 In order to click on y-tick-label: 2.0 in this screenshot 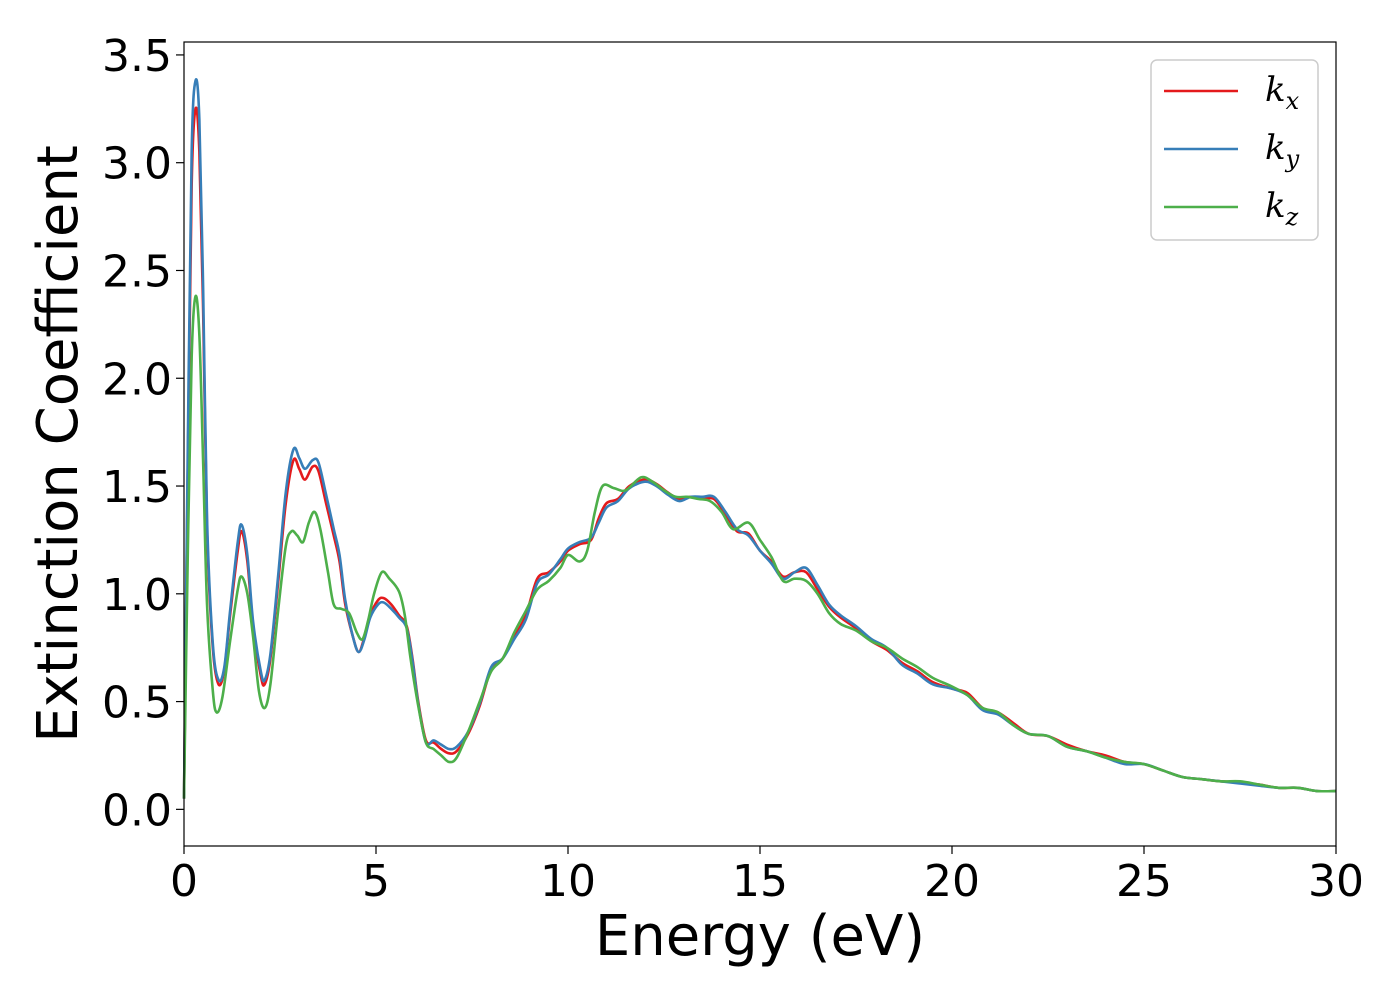, I will do `click(137, 379)`.